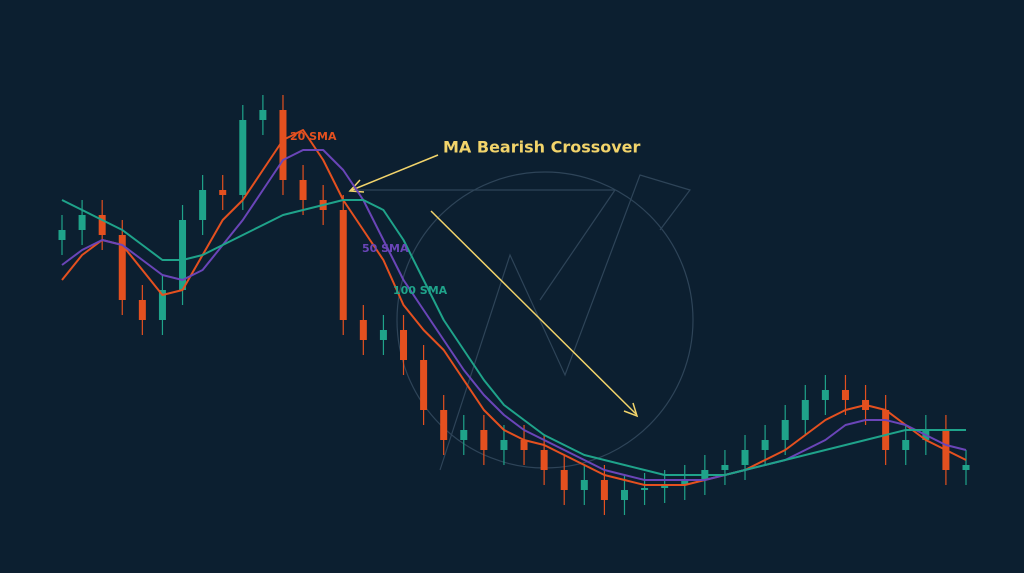 This screenshot has height=573, width=1024. Describe the element at coordinates (385, 248) in the screenshot. I see `series-label: 50 SMA` at that location.